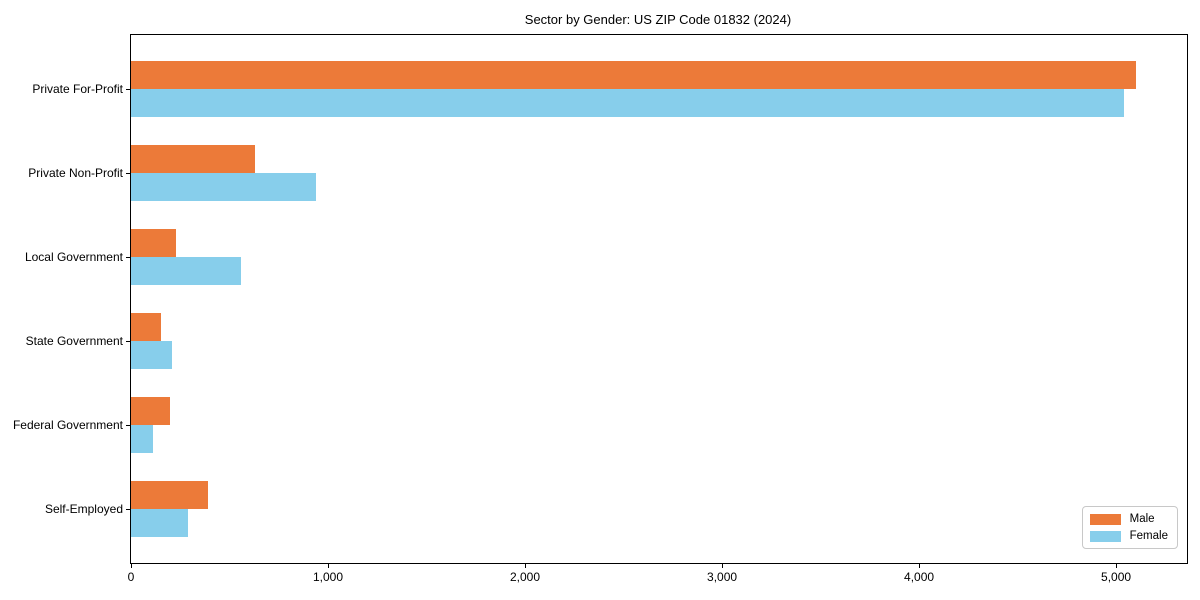 The image size is (1200, 600). I want to click on y-tick-label-state-government: State Government, so click(74, 341).